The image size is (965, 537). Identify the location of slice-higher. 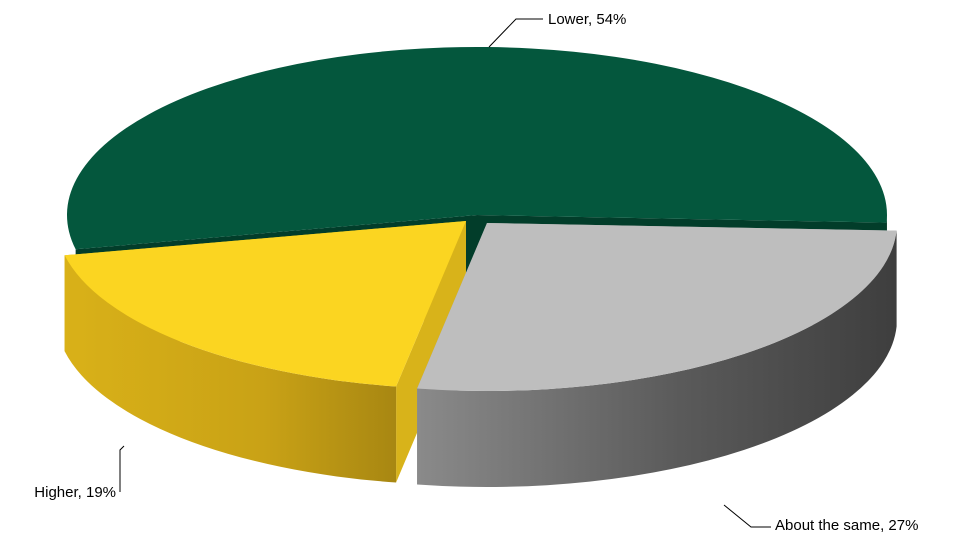
(265, 304).